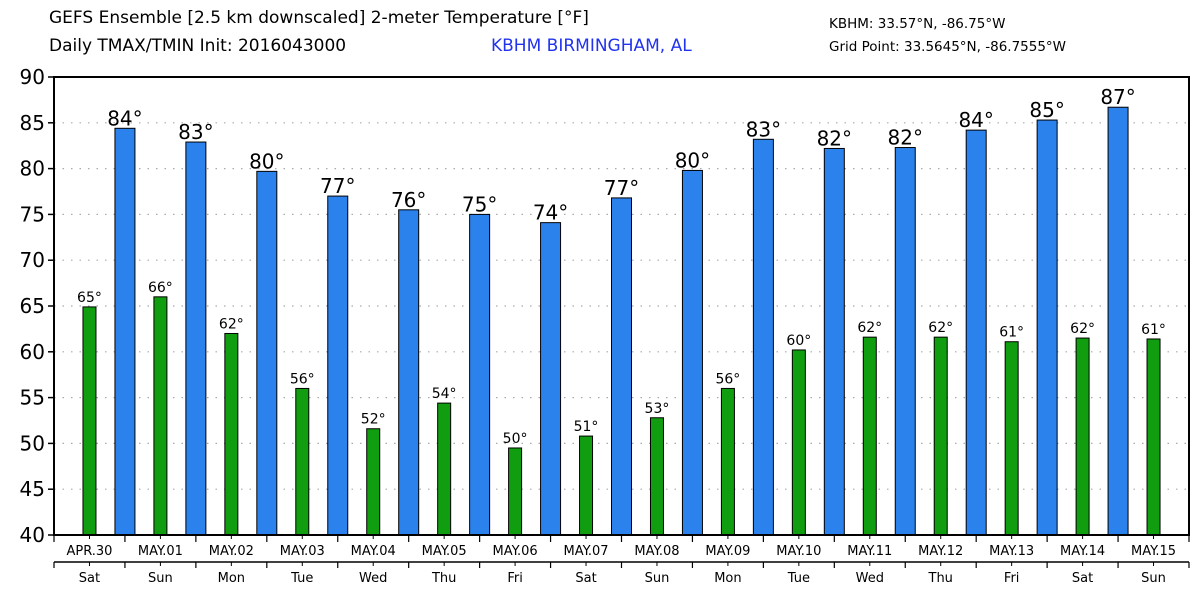  I want to click on y-tick-label: 70, so click(32, 260).